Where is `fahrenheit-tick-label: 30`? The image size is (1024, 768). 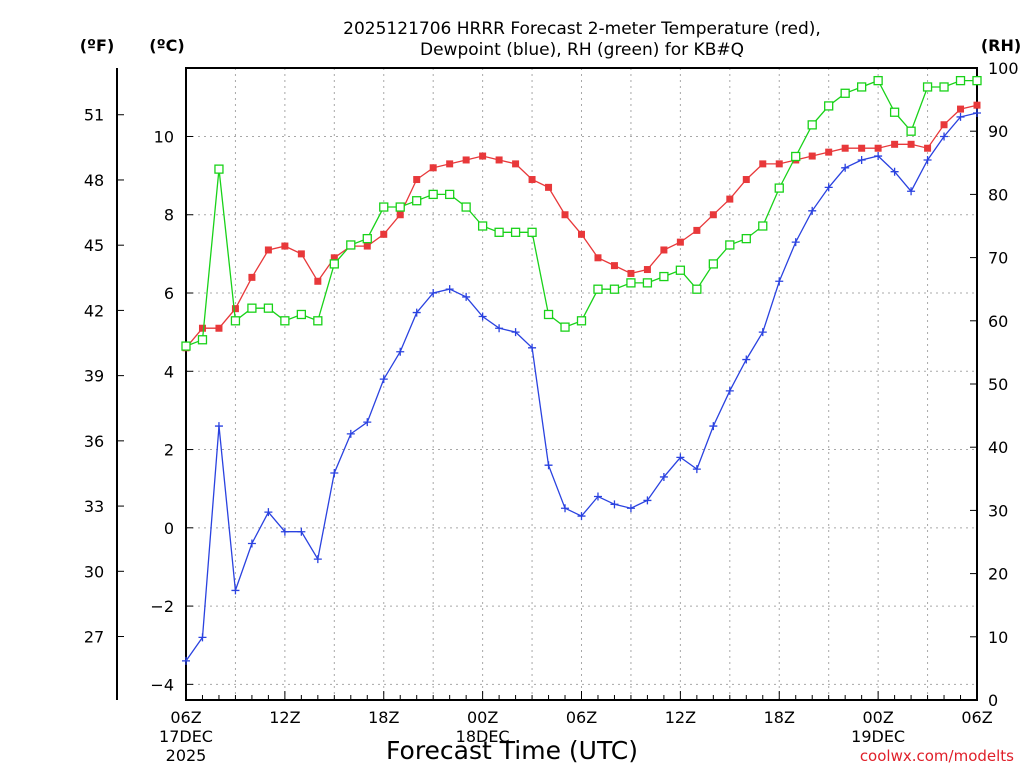 fahrenheit-tick-label: 30 is located at coordinates (94, 571).